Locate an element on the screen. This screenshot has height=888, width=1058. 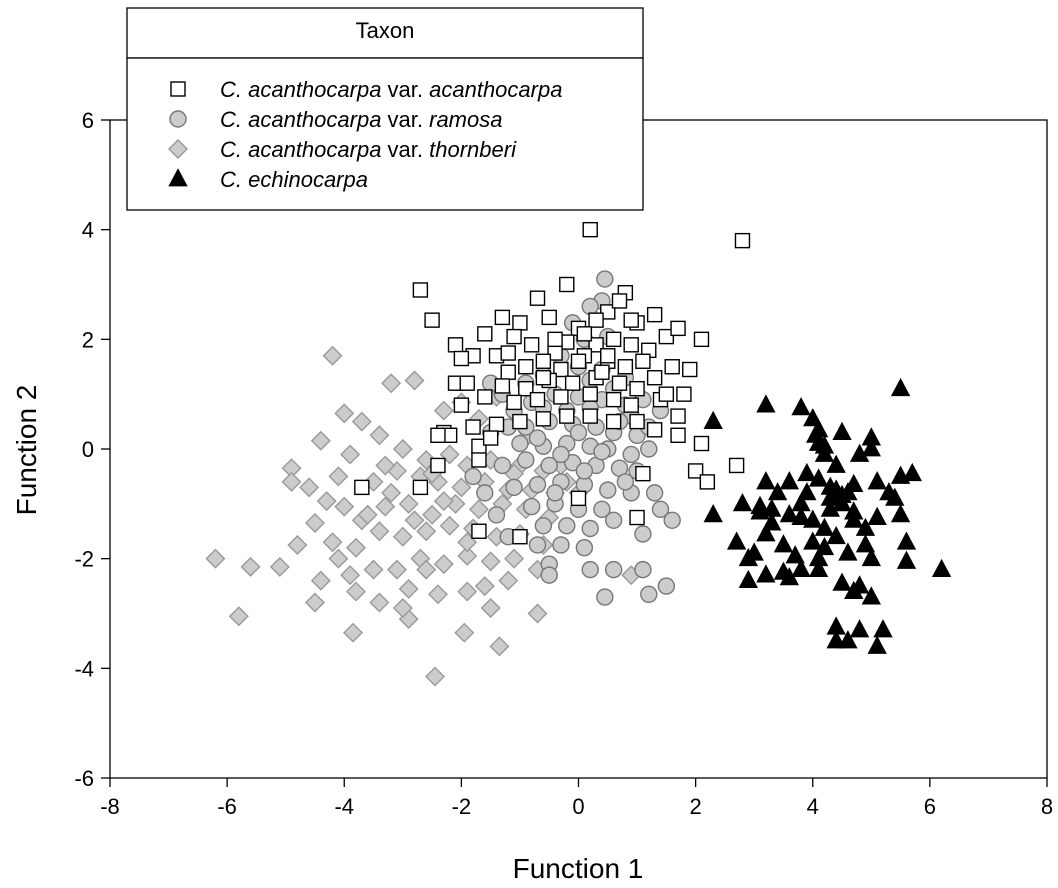
legend-label: C. acanthocarpa var. acanthocarpa is located at coordinates (391, 89).